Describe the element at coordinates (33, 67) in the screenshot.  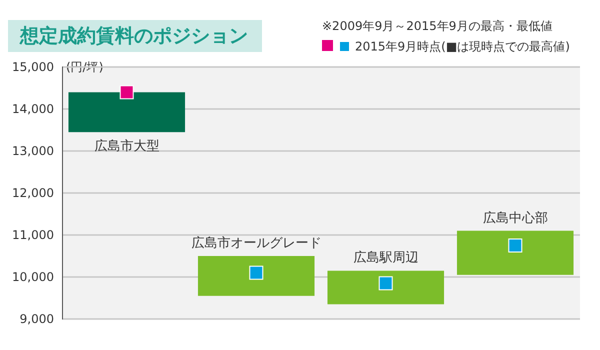
I see `y-tick-label: 15,000` at that location.